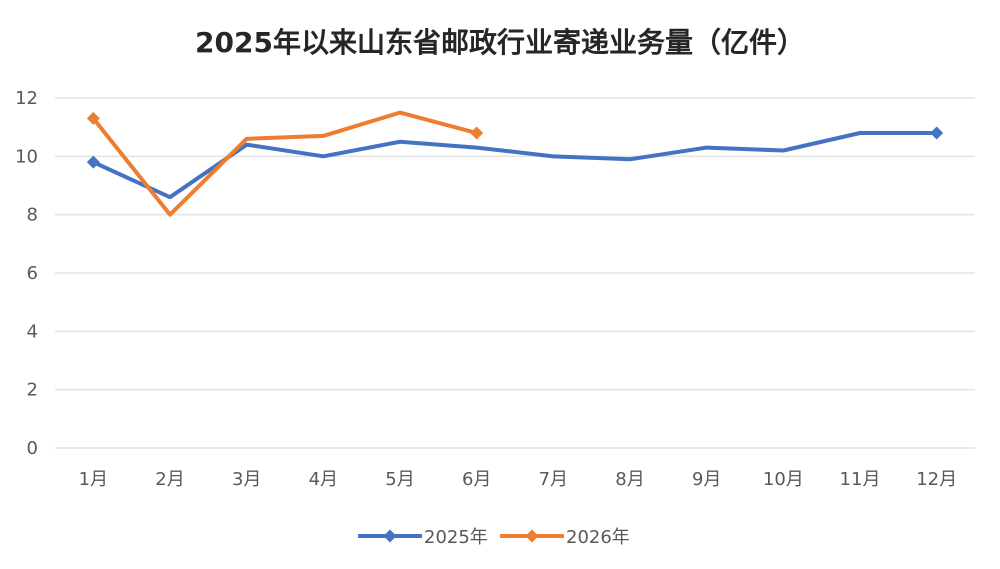  Describe the element at coordinates (706, 479) in the screenshot. I see `x-tick-label: 9月` at that location.